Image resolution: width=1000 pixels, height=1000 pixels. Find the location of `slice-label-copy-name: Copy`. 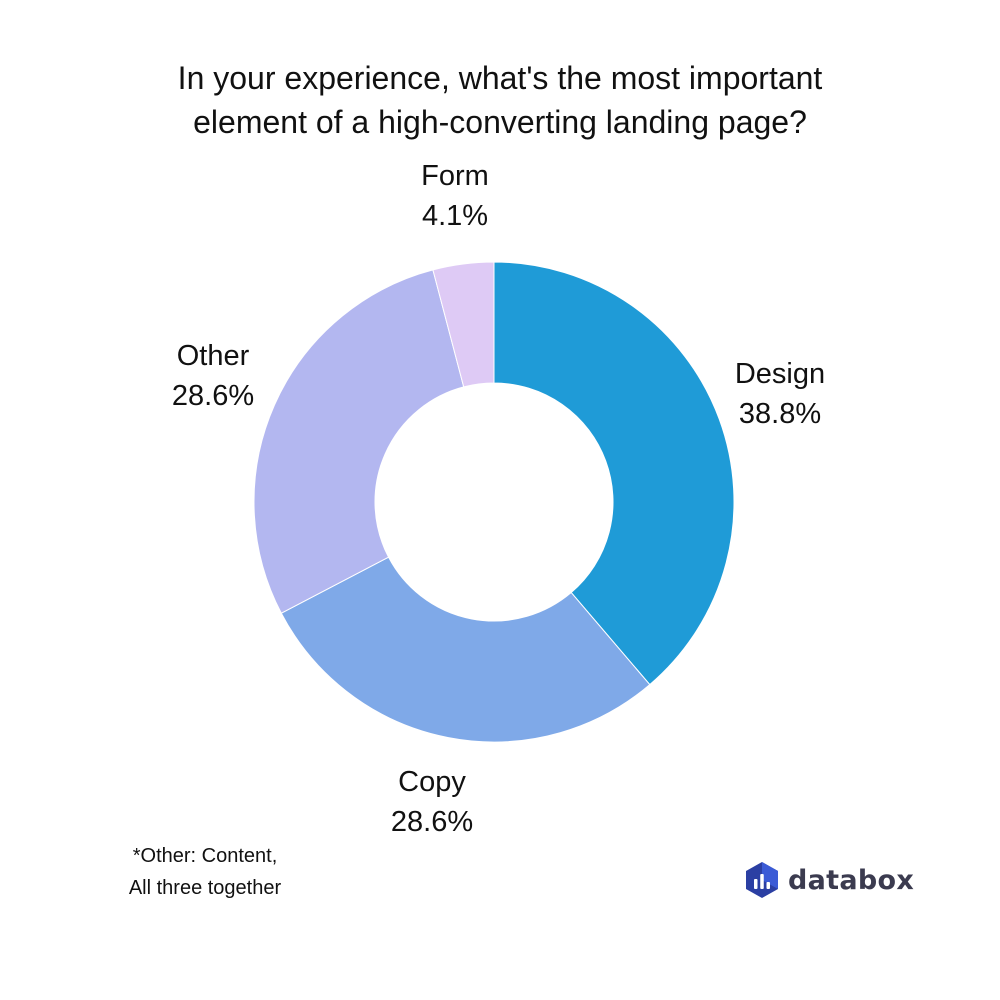

slice-label-copy-name: Copy is located at coordinates (432, 782).